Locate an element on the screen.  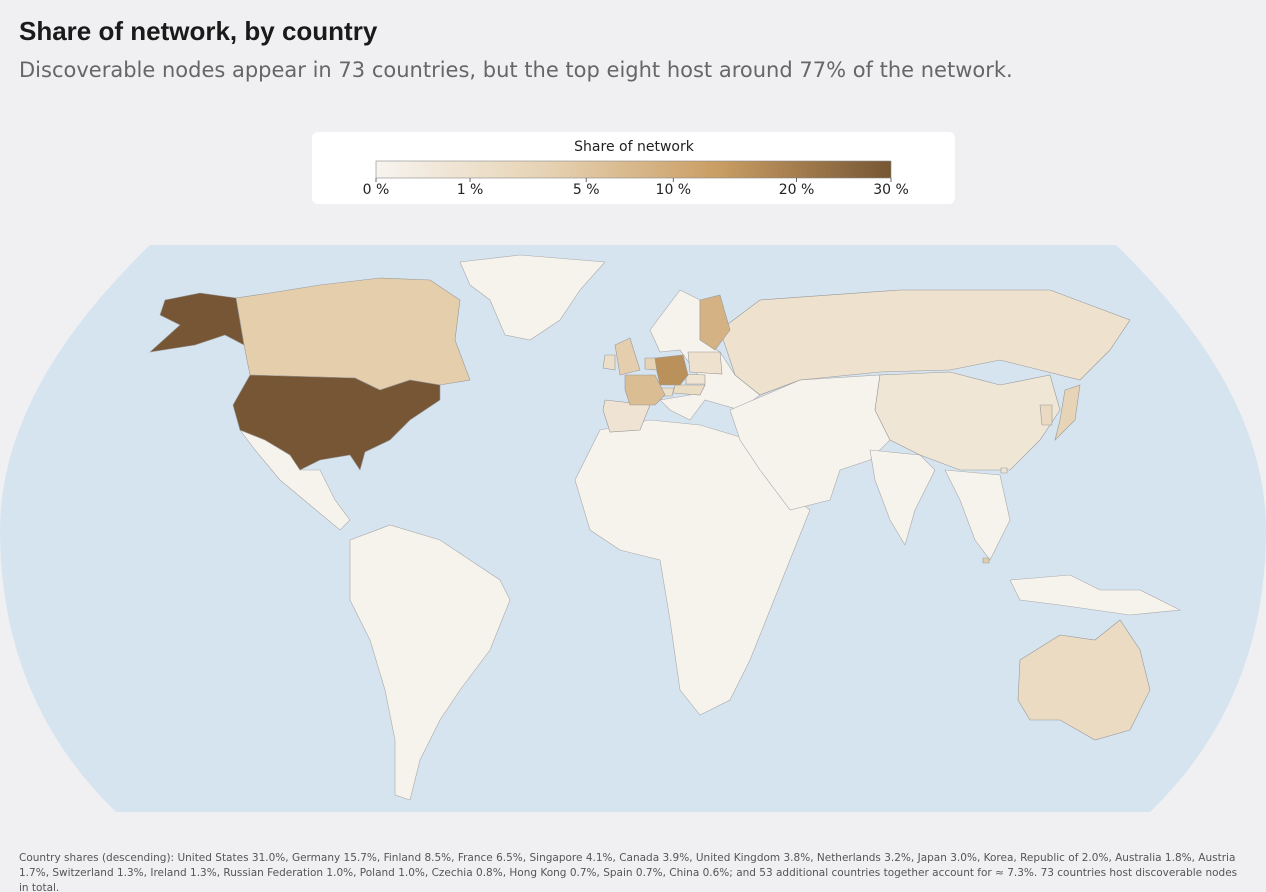
legend-tick-label: 0 % is located at coordinates (376, 190).